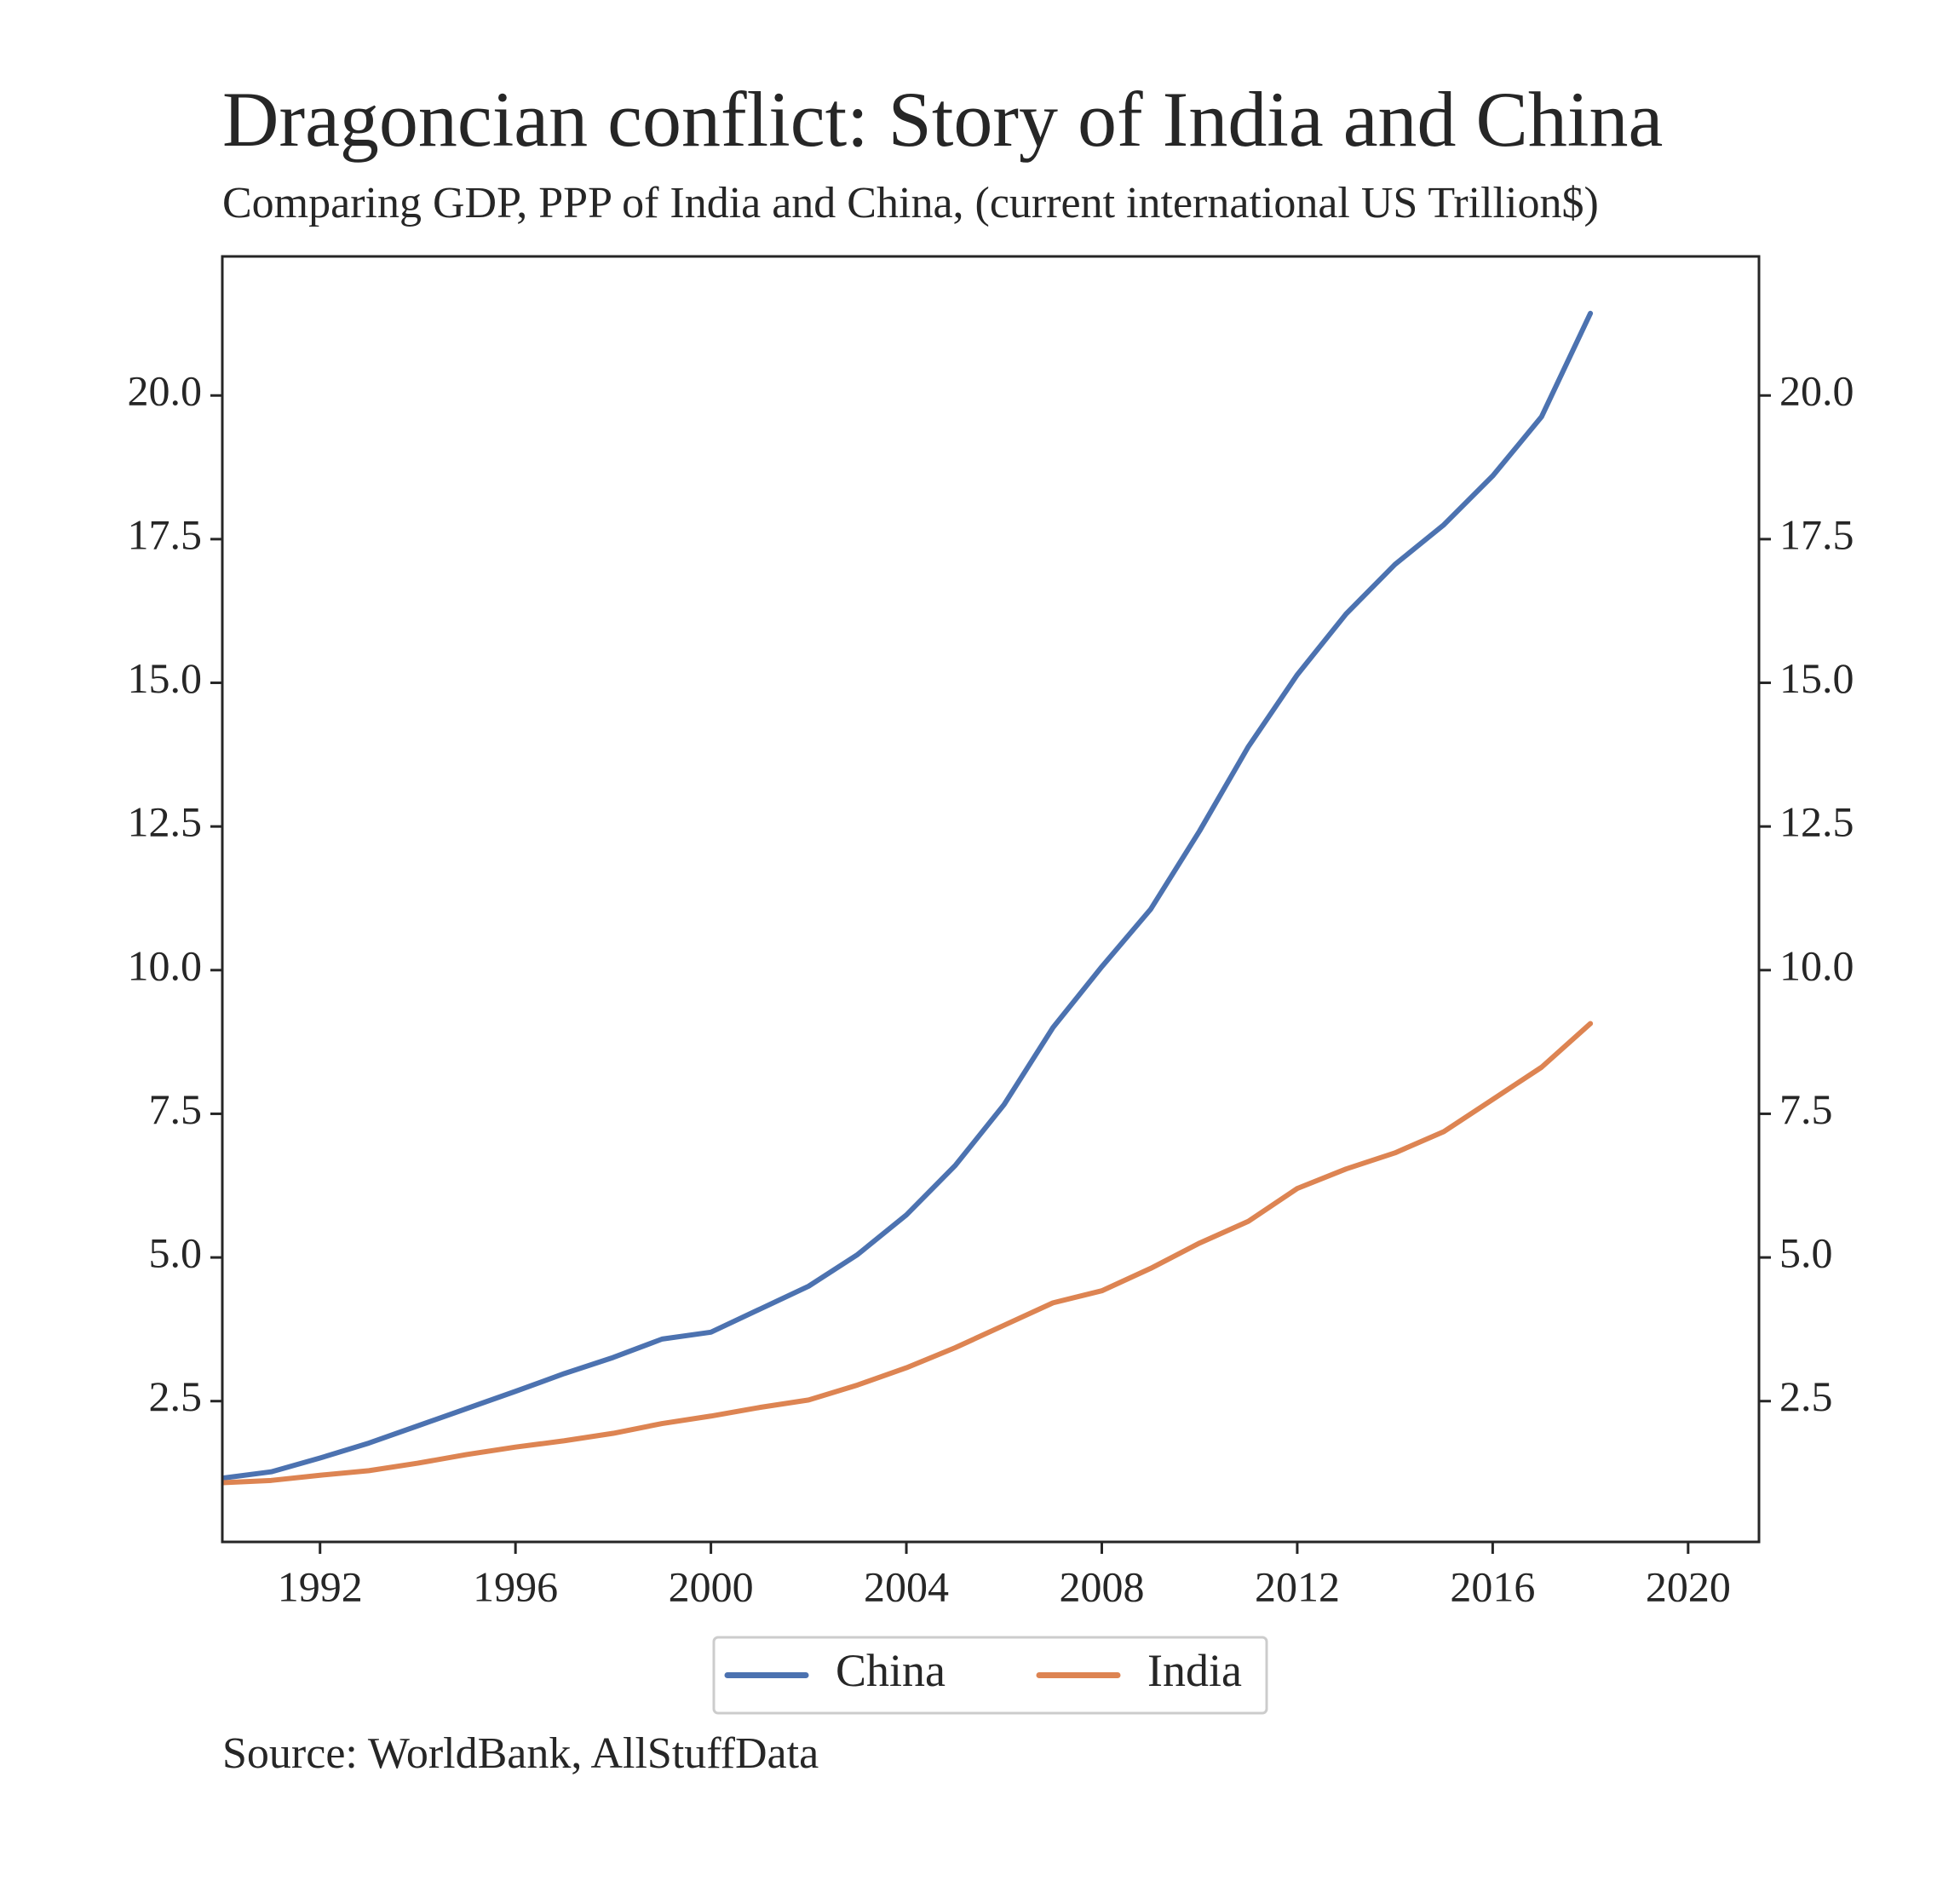  I want to click on y-tick-label: 12.5, so click(165, 822).